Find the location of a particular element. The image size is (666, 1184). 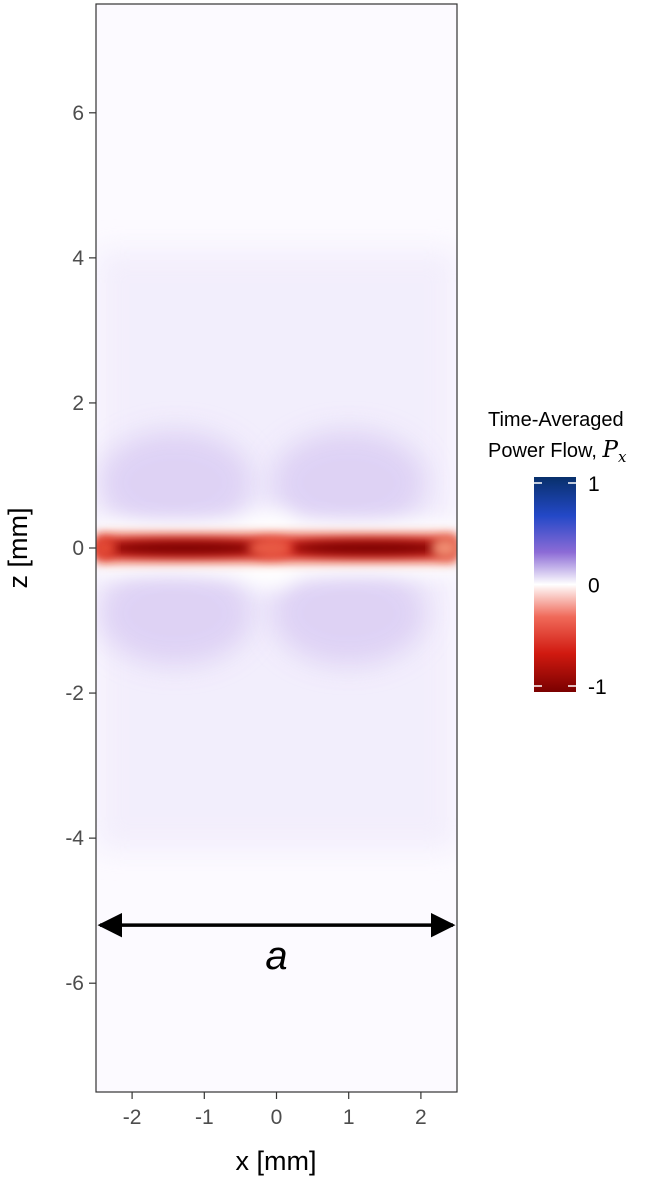

x-tick-label: 0 is located at coordinates (277, 1117).